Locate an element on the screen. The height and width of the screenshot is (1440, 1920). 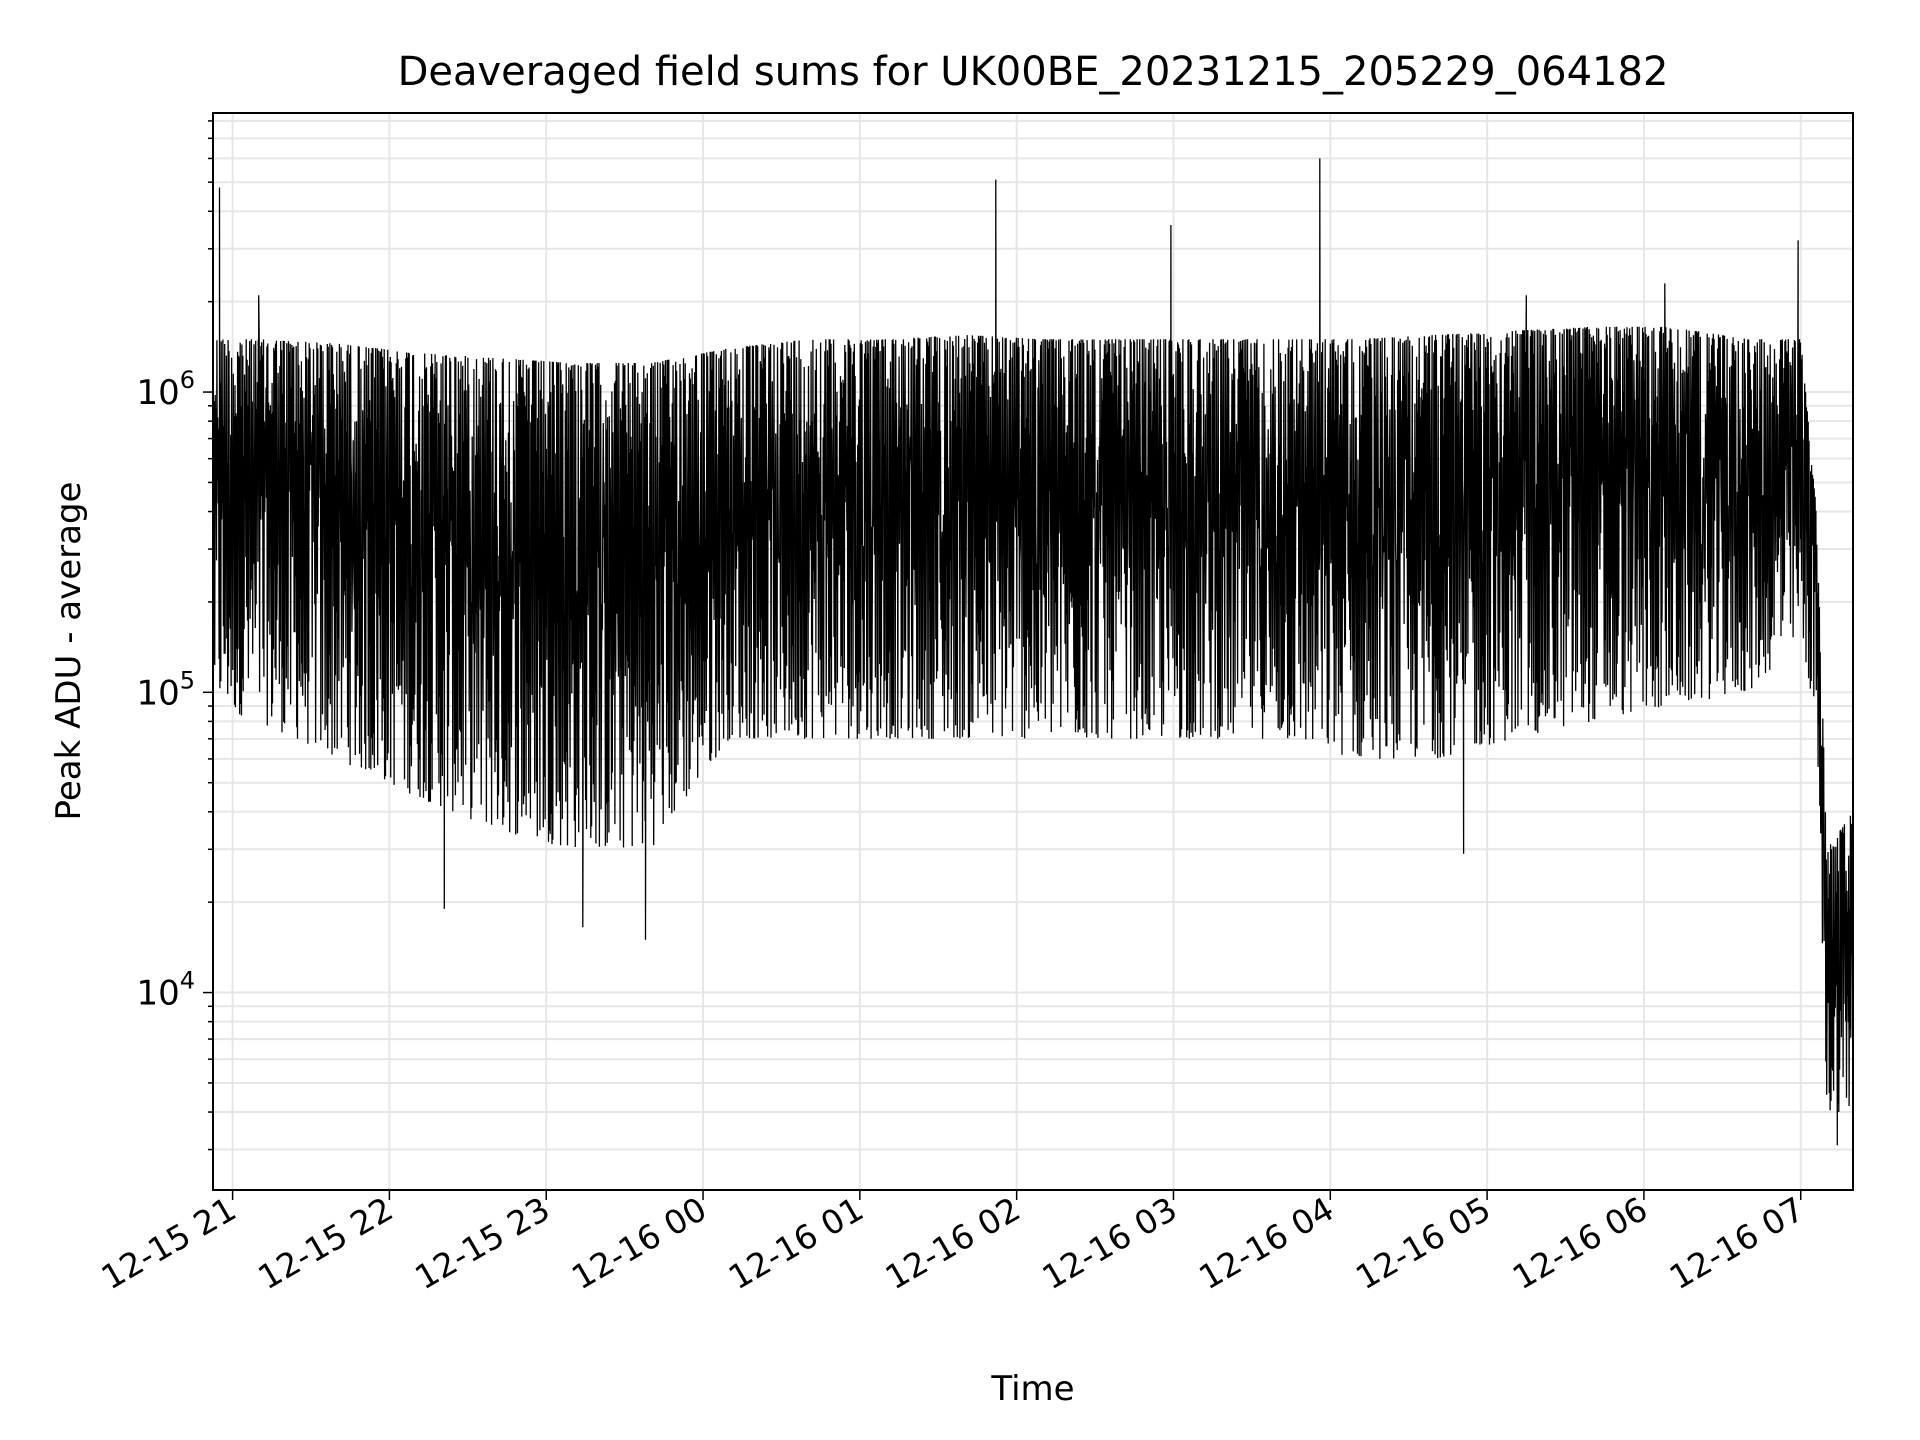
y-tick-label: 10⁴ is located at coordinates (165, 990).